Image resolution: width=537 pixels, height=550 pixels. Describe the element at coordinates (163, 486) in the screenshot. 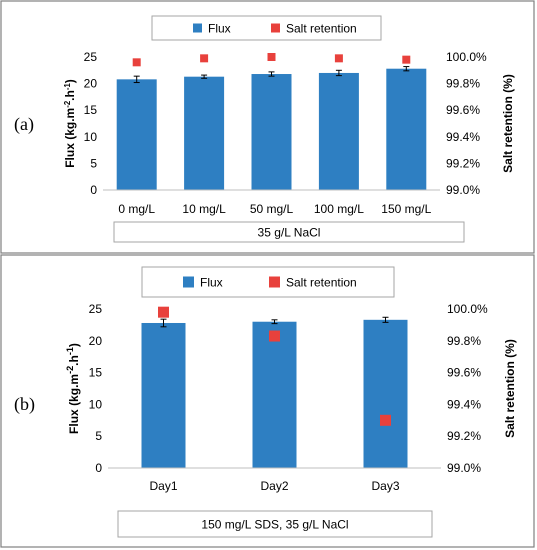

I see `x-tick-label: Day1` at that location.